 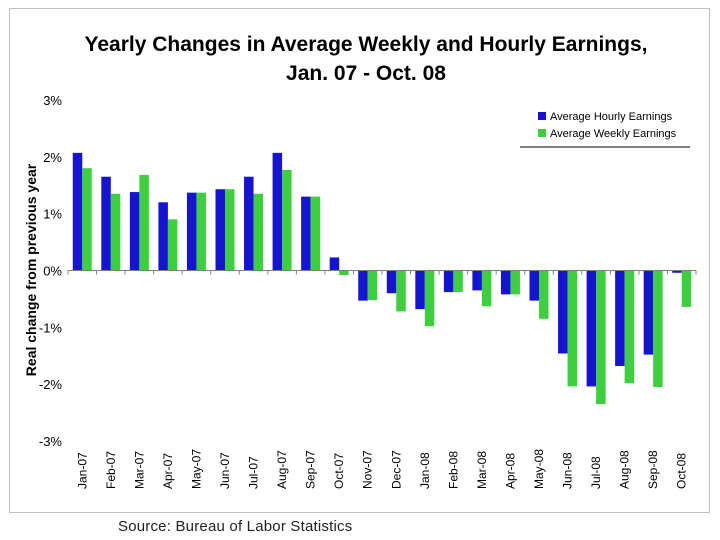 What do you see at coordinates (225, 470) in the screenshot?
I see `x-tick-label: Jun-07` at bounding box center [225, 470].